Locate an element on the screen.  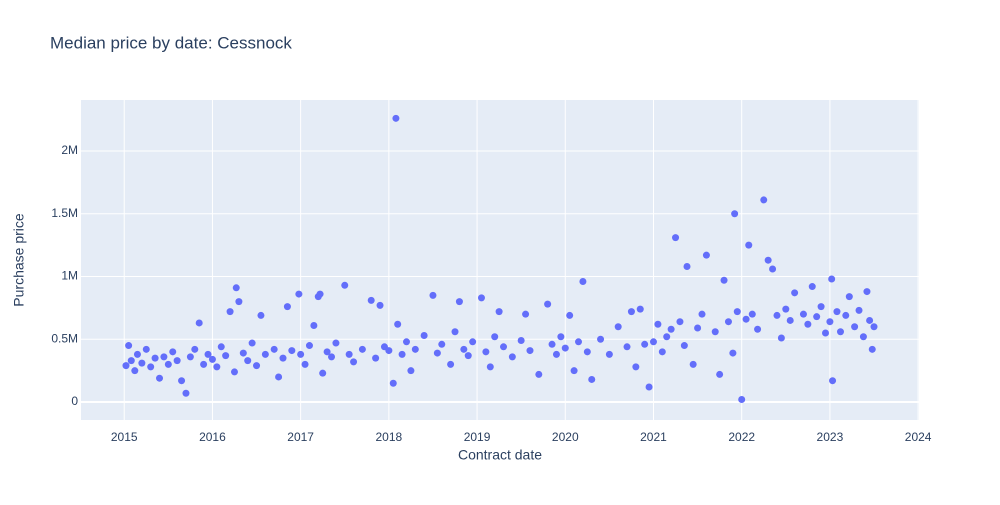
x-tick-label: 2018 is located at coordinates (389, 437).